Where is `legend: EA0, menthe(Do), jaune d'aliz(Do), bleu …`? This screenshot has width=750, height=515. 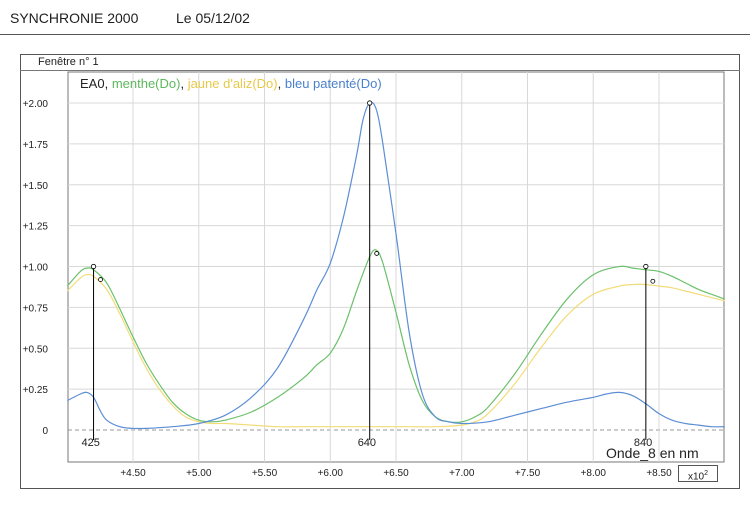 legend: EA0, menthe(Do), jaune d'aliz(Do), bleu … is located at coordinates (231, 83).